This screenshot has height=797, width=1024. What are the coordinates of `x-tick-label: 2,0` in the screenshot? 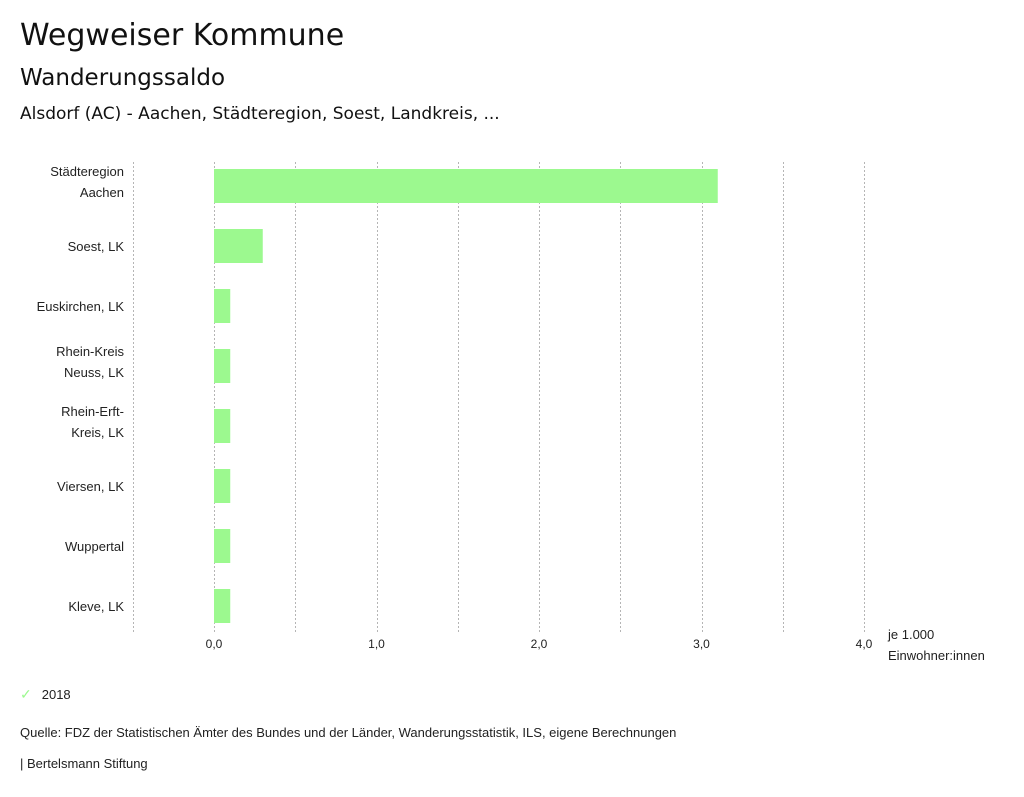 It's located at (539, 644).